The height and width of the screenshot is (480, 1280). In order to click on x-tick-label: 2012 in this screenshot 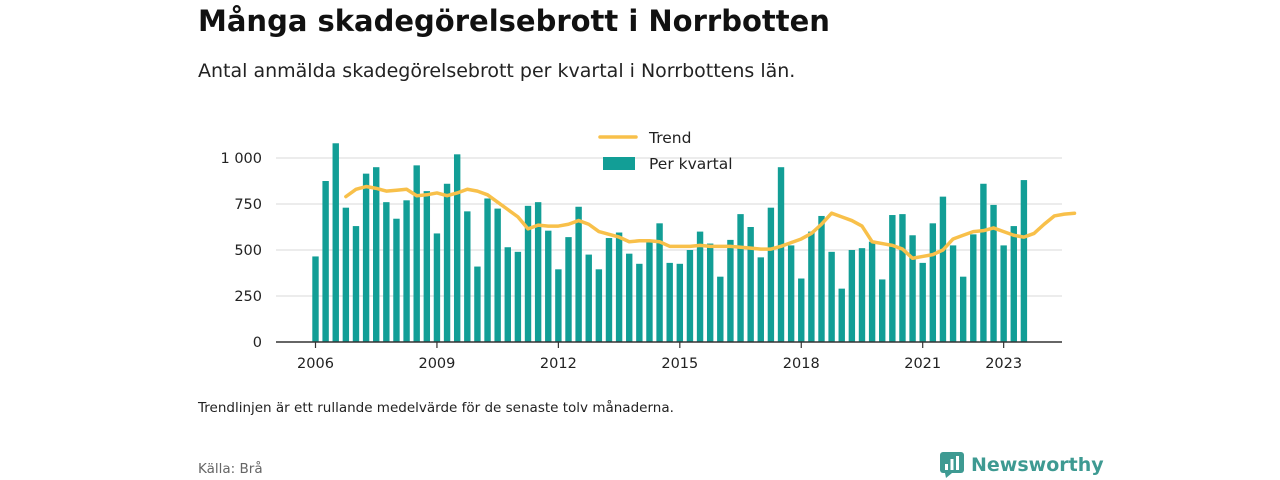, I will do `click(558, 364)`.